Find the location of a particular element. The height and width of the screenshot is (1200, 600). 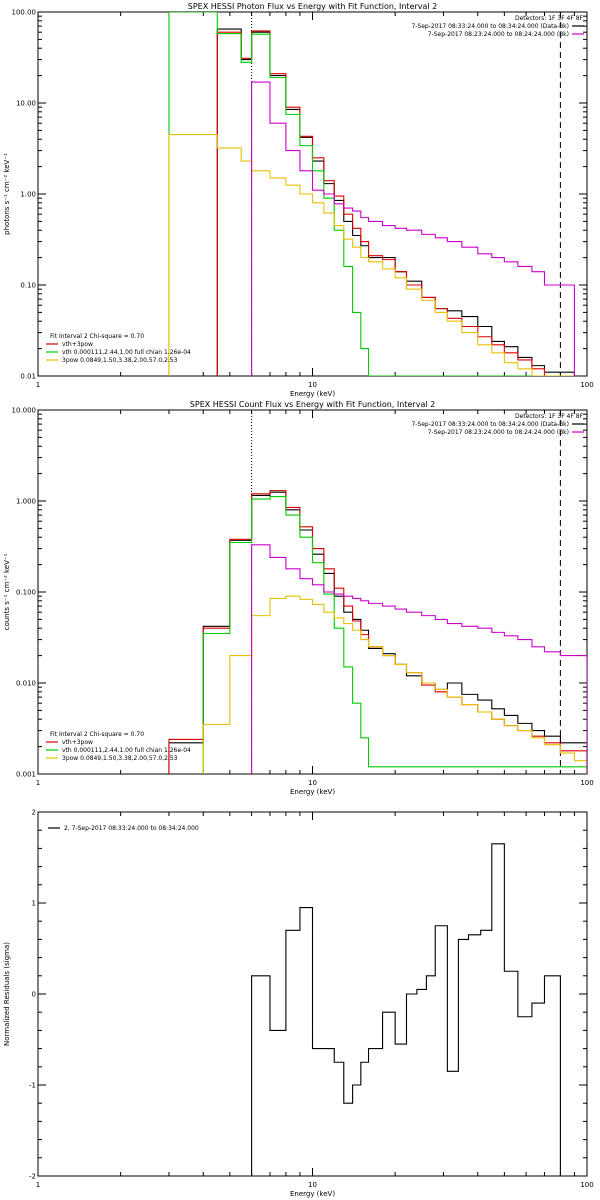

series-group is located at coordinates (406, 1009).